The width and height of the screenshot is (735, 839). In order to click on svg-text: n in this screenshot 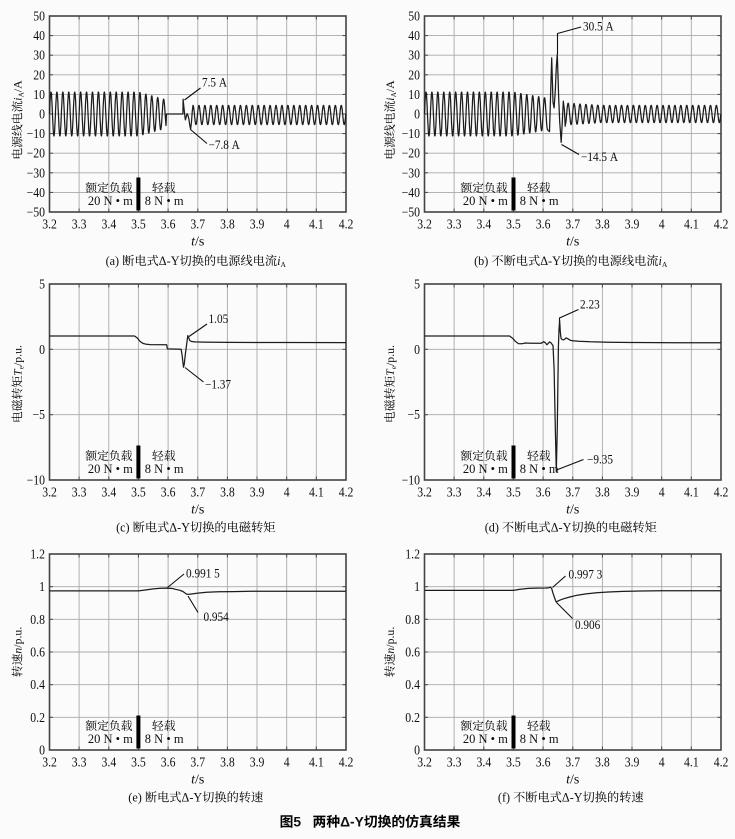, I will do `click(390, 651)`.